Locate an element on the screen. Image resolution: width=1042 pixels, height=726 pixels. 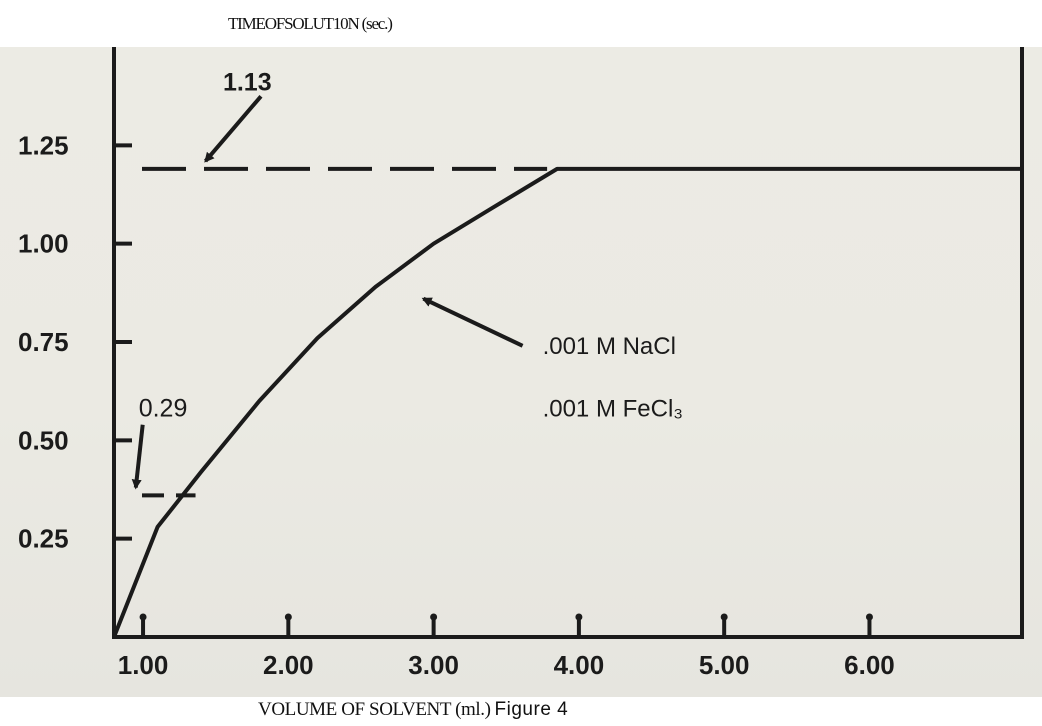
annotation-label-2: 0.29 is located at coordinates (163, 409).